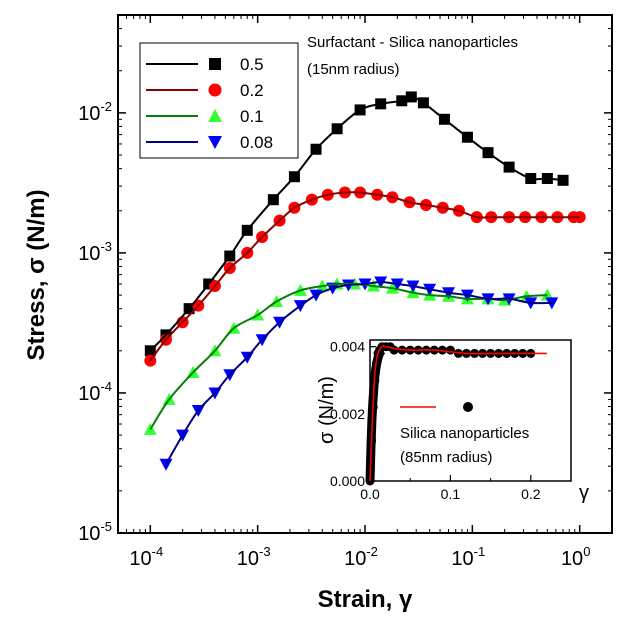  What do you see at coordinates (412, 42) in the screenshot?
I see `annotation-line-1: Surfactant - Silica nanoparticles` at bounding box center [412, 42].